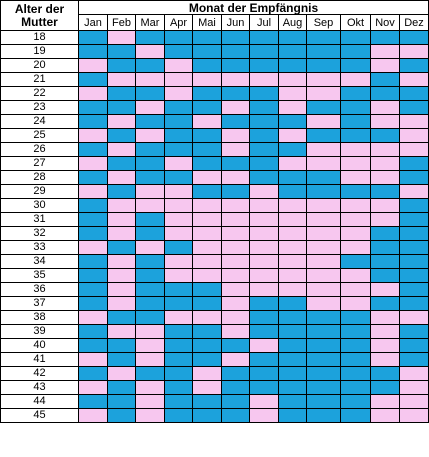 This screenshot has width=429, height=457. What do you see at coordinates (214, 149) in the screenshot?
I see `table-row: 26` at bounding box center [214, 149].